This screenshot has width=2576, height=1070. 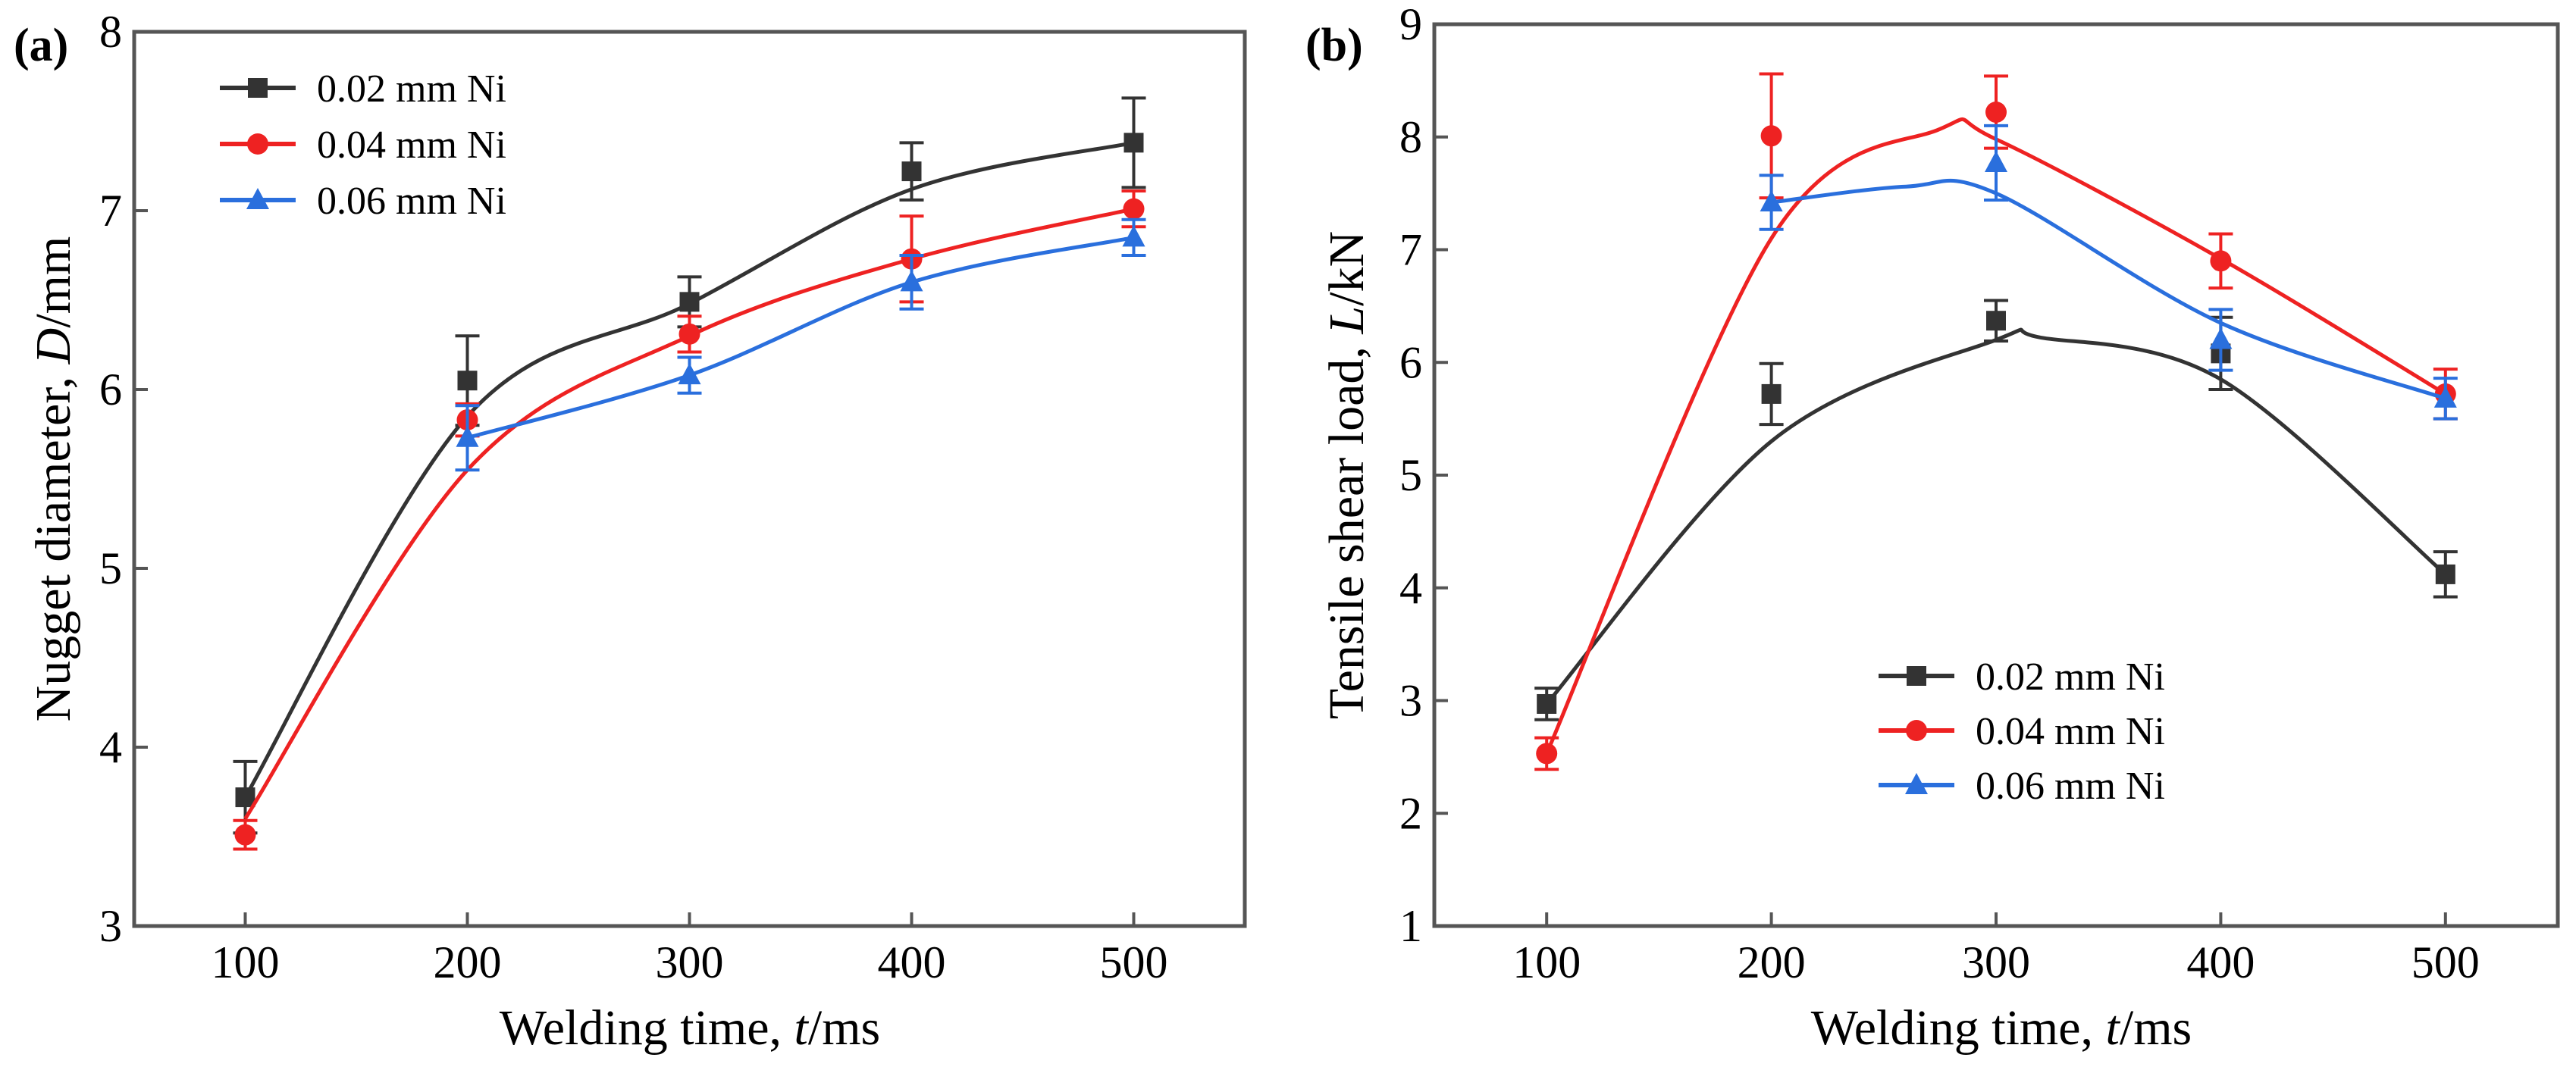 I want to click on y-axis-title-main-a: Nugget diameter,, so click(x=53, y=543).